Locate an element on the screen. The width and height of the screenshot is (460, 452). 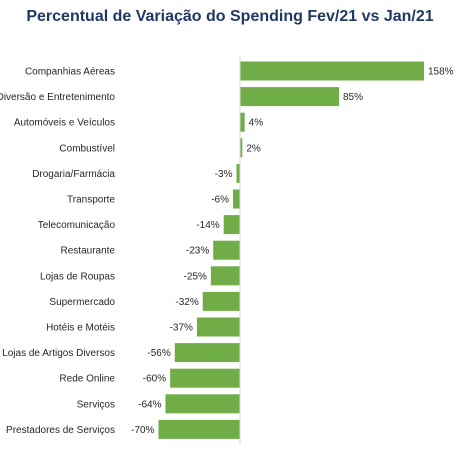
value-label: -32% is located at coordinates (186, 302).